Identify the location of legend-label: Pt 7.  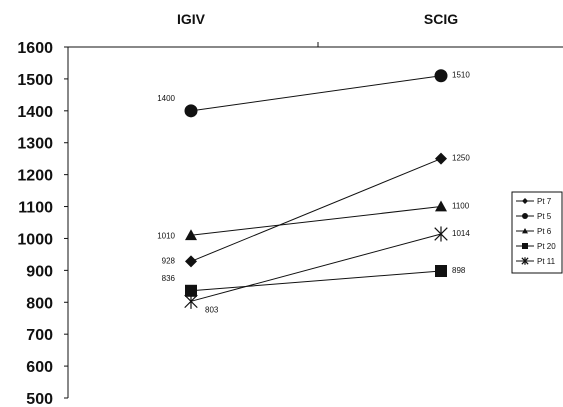
(544, 201).